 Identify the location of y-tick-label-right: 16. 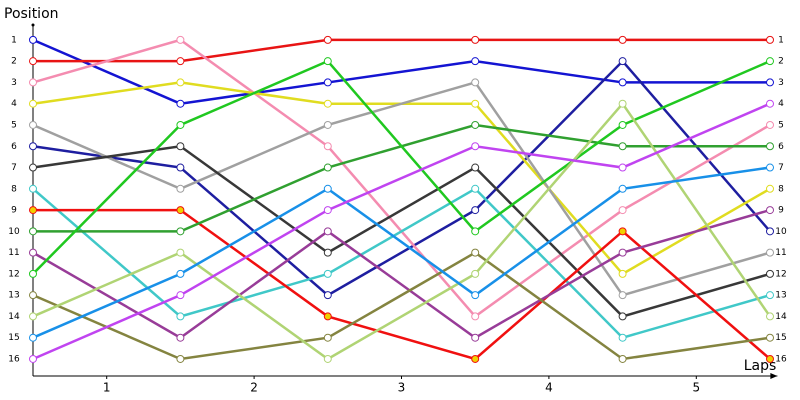
(781, 359).